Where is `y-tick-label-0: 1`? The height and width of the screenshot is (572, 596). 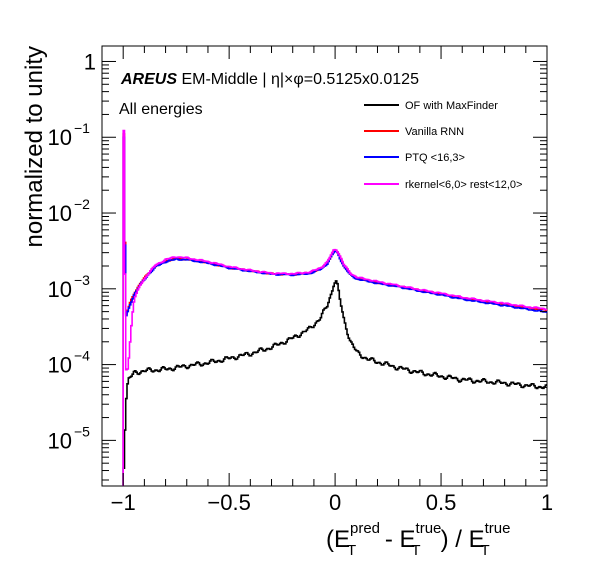 y-tick-label-0: 1 is located at coordinates (90, 61).